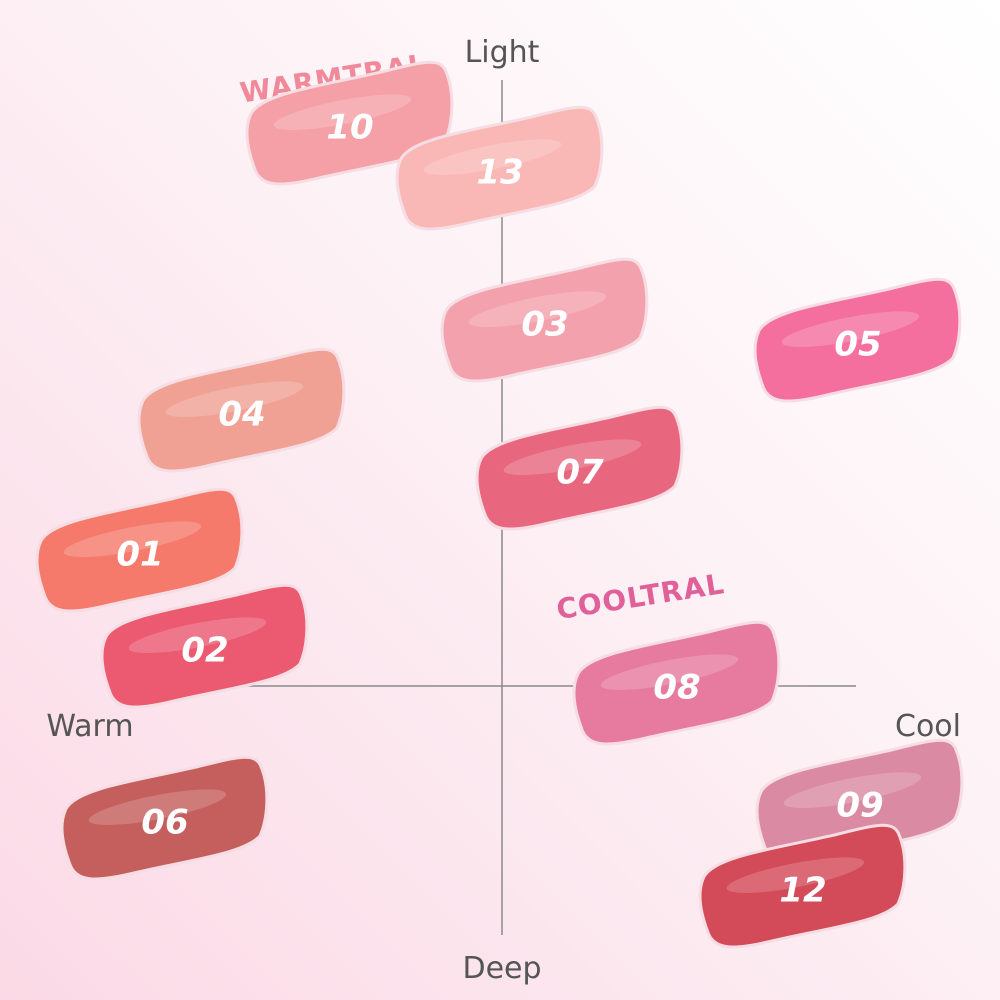 The image size is (1000, 1000). Describe the element at coordinates (241, 415) in the screenshot. I see `swatch-label: 04` at that location.